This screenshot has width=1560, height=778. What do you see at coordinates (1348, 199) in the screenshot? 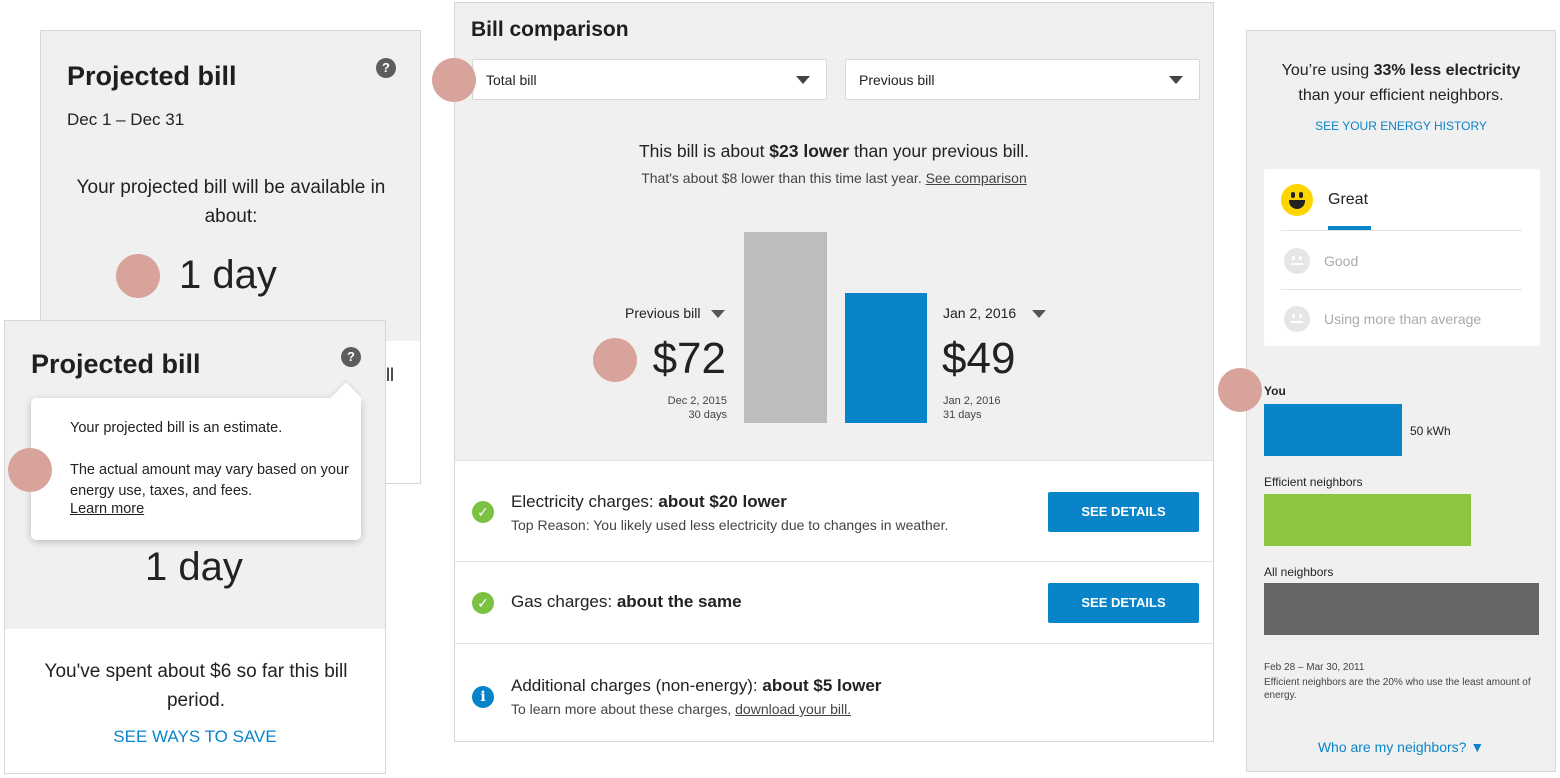
I see `rating-great: Great` at bounding box center [1348, 199].